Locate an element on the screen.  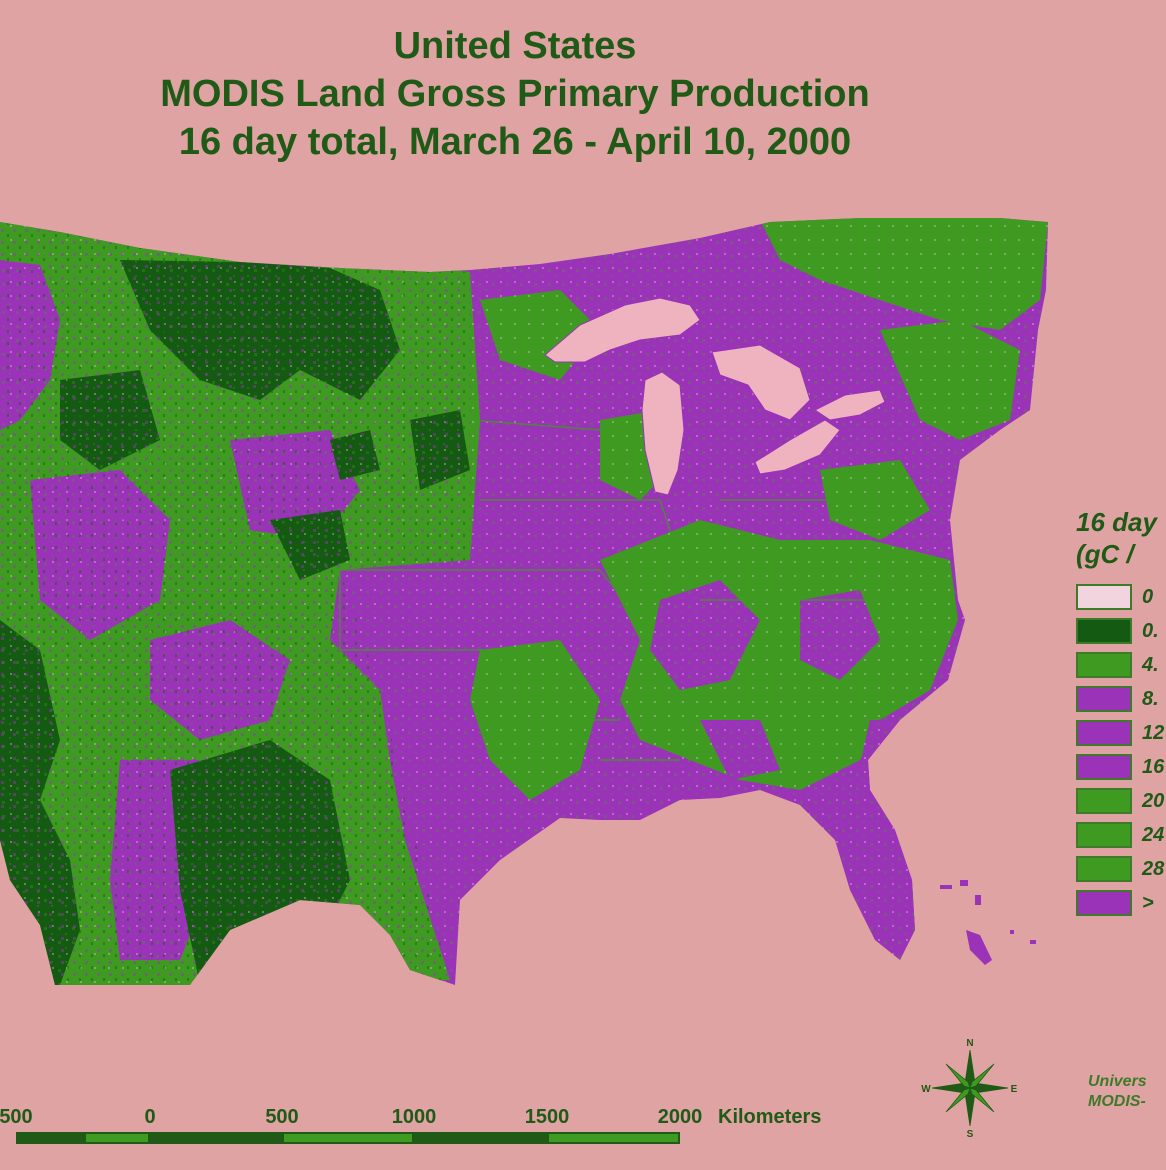
great-lakes is located at coordinates (715, 396).